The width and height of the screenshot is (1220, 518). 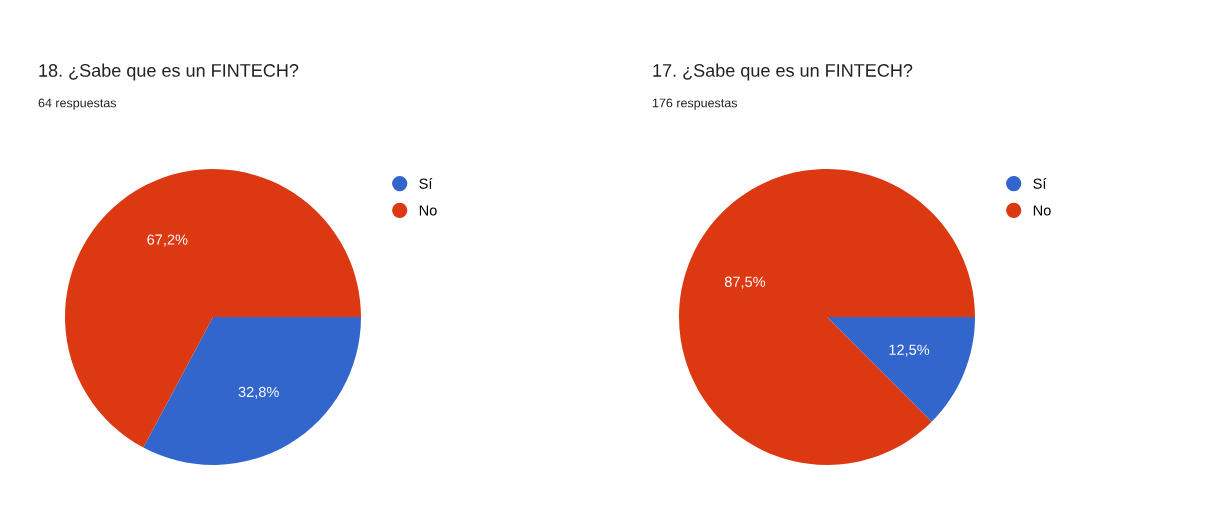 I want to click on data-label: 67,2%, so click(x=167, y=240).